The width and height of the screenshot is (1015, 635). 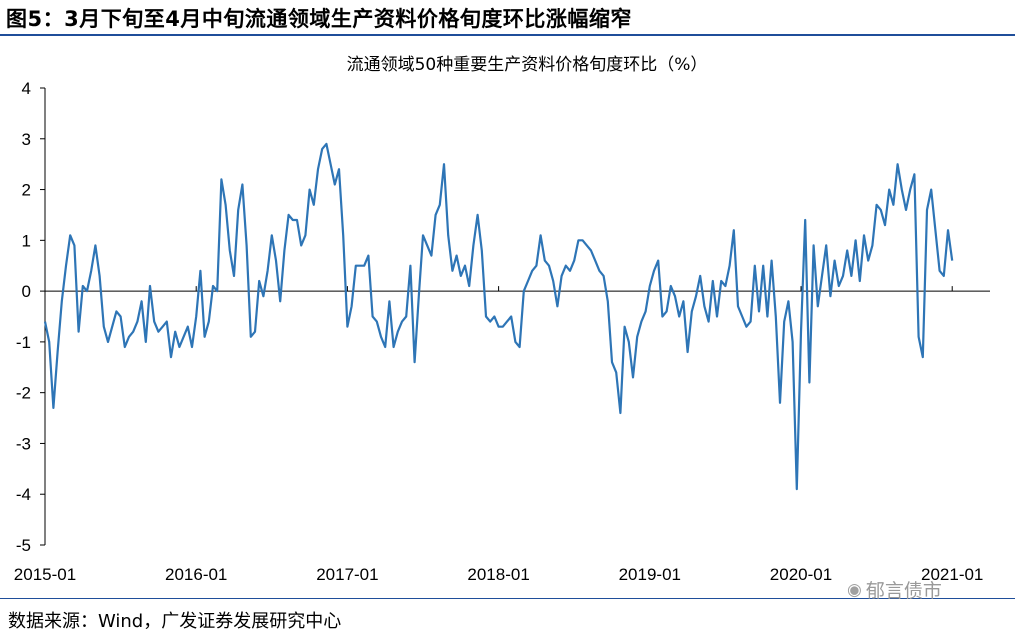 I want to click on source-note: 数据来源：Wind，广发证券发展研究中心, so click(x=175, y=621).